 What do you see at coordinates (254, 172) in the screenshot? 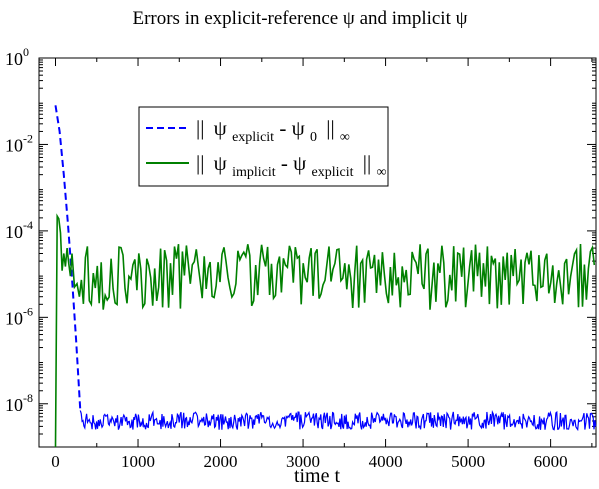
I see `legend-subscript: implicit` at bounding box center [254, 172].